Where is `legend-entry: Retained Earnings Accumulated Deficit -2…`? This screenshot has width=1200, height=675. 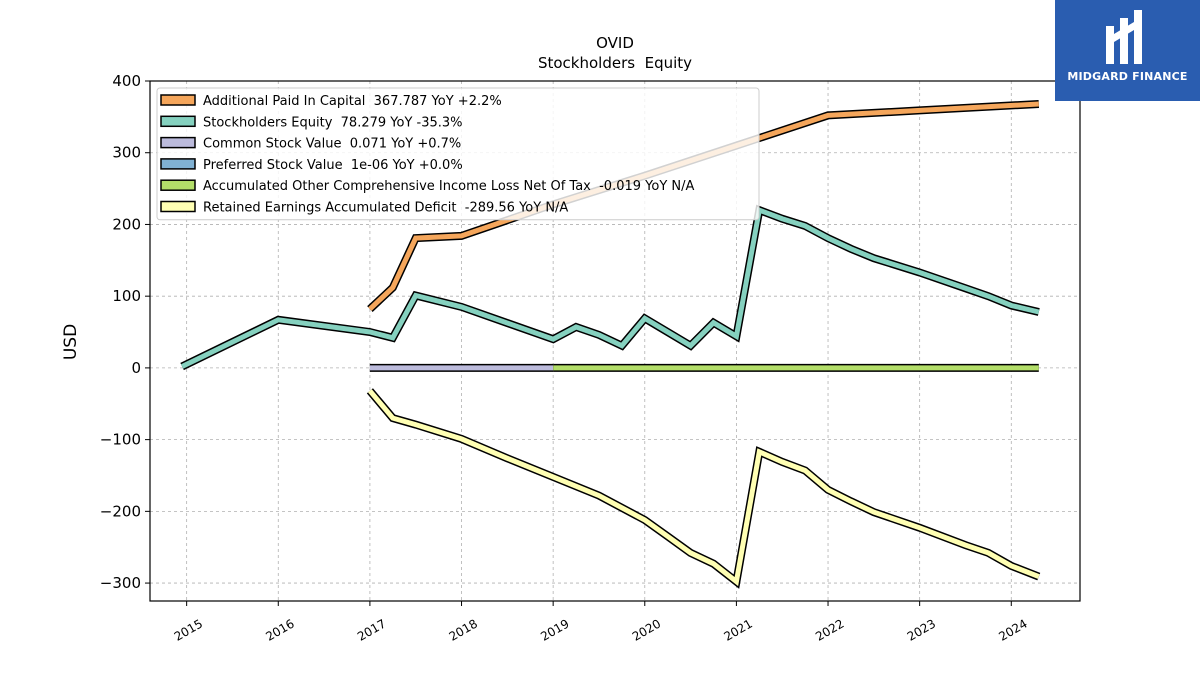
legend-entry: Retained Earnings Accumulated Deficit -2… is located at coordinates (385, 208).